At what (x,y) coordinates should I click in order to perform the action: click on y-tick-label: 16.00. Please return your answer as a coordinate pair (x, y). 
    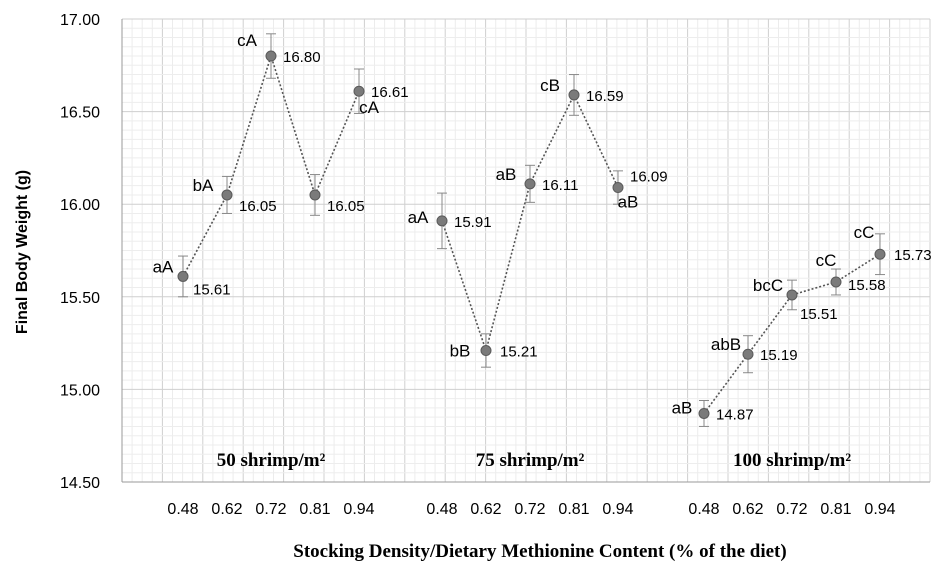
    Looking at the image, I should click on (80, 205).